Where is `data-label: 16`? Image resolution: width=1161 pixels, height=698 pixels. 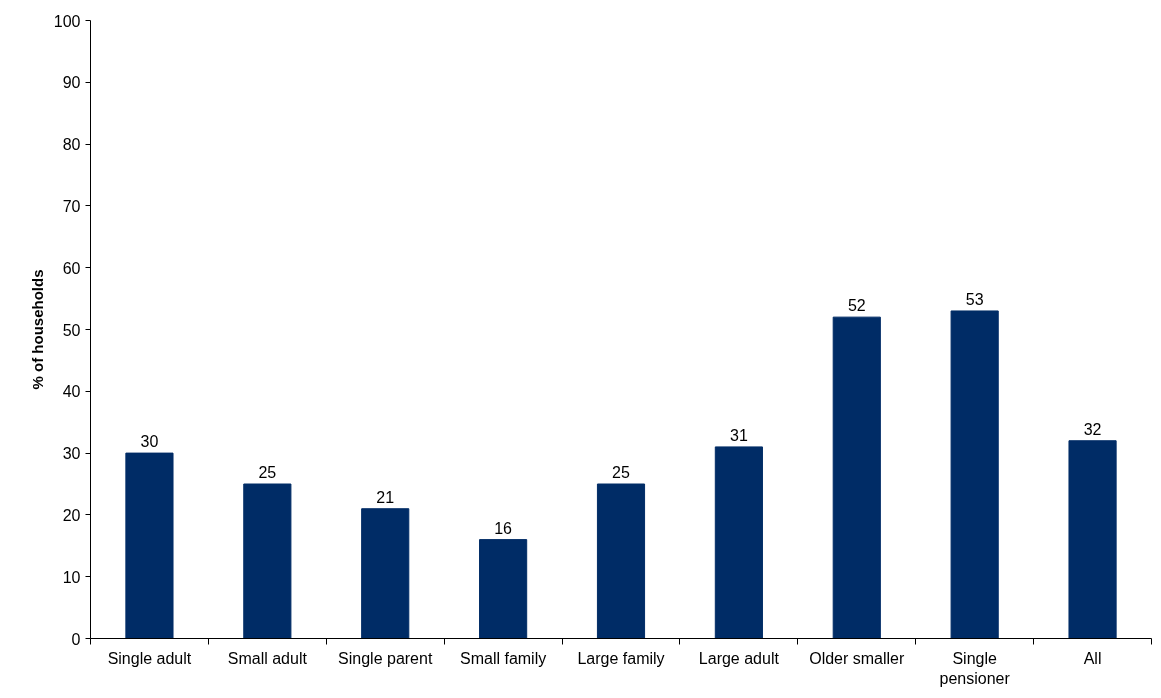
data-label: 16 is located at coordinates (503, 528).